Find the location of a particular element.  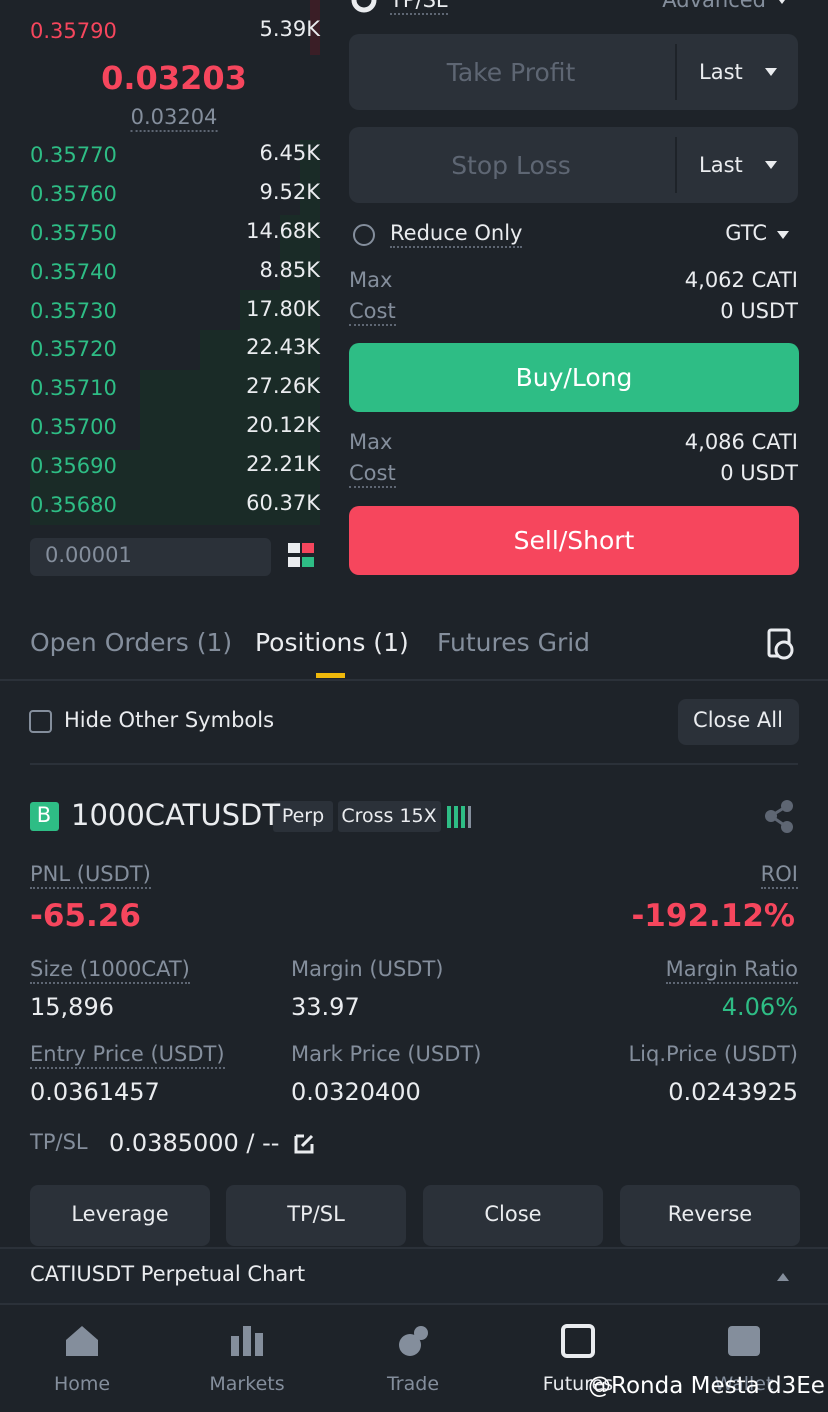

field-value: 0.0243925 is located at coordinates (733, 1091).